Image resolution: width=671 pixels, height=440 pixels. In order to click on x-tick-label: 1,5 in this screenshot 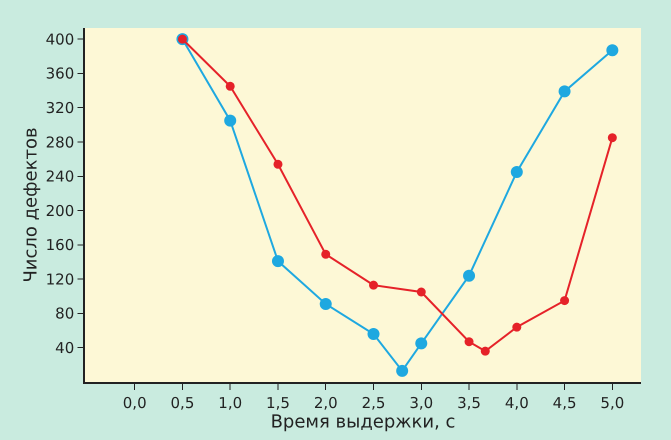, I will do `click(278, 403)`.